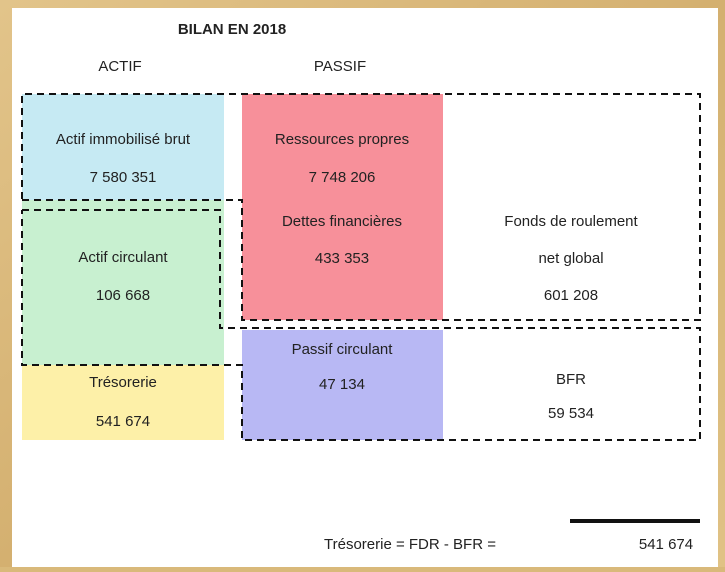  Describe the element at coordinates (571, 295) in the screenshot. I see `value: 601 208` at that location.